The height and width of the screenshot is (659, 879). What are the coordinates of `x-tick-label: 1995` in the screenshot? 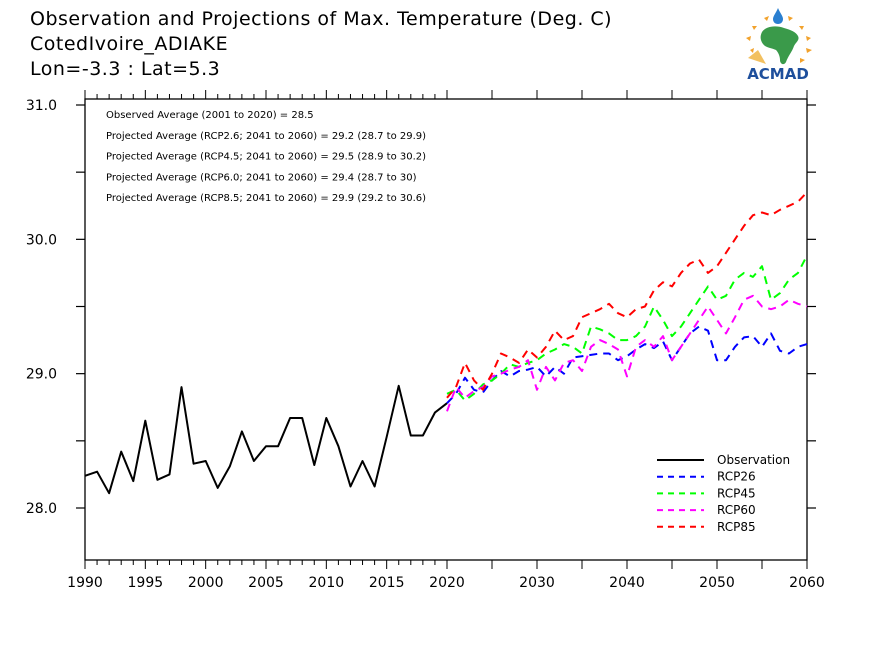 It's located at (146, 583).